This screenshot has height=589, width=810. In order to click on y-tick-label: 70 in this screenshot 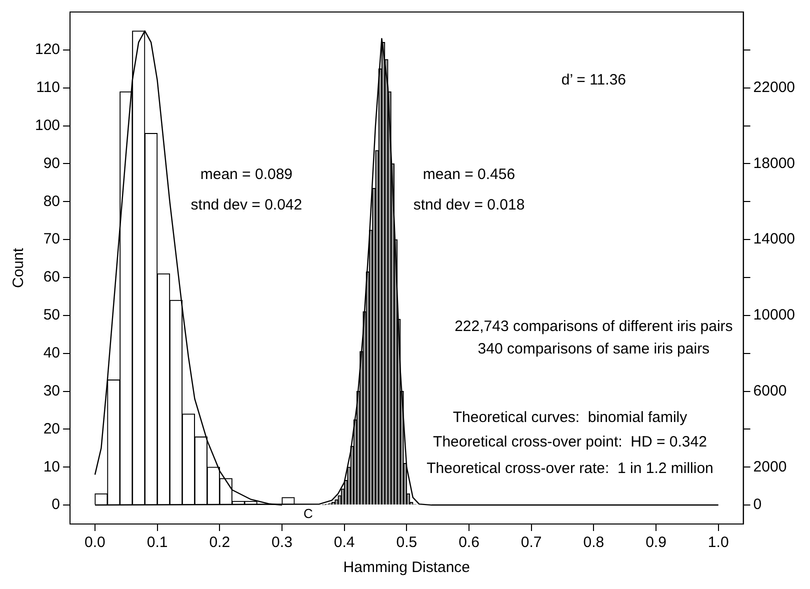, I will do `click(51, 239)`.